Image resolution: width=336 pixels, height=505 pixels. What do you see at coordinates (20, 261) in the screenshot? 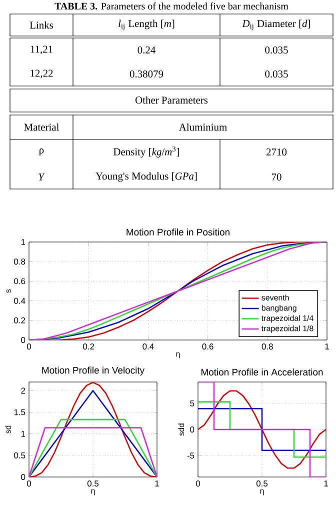
I see `y-tick-label: 0.8` at bounding box center [20, 261].